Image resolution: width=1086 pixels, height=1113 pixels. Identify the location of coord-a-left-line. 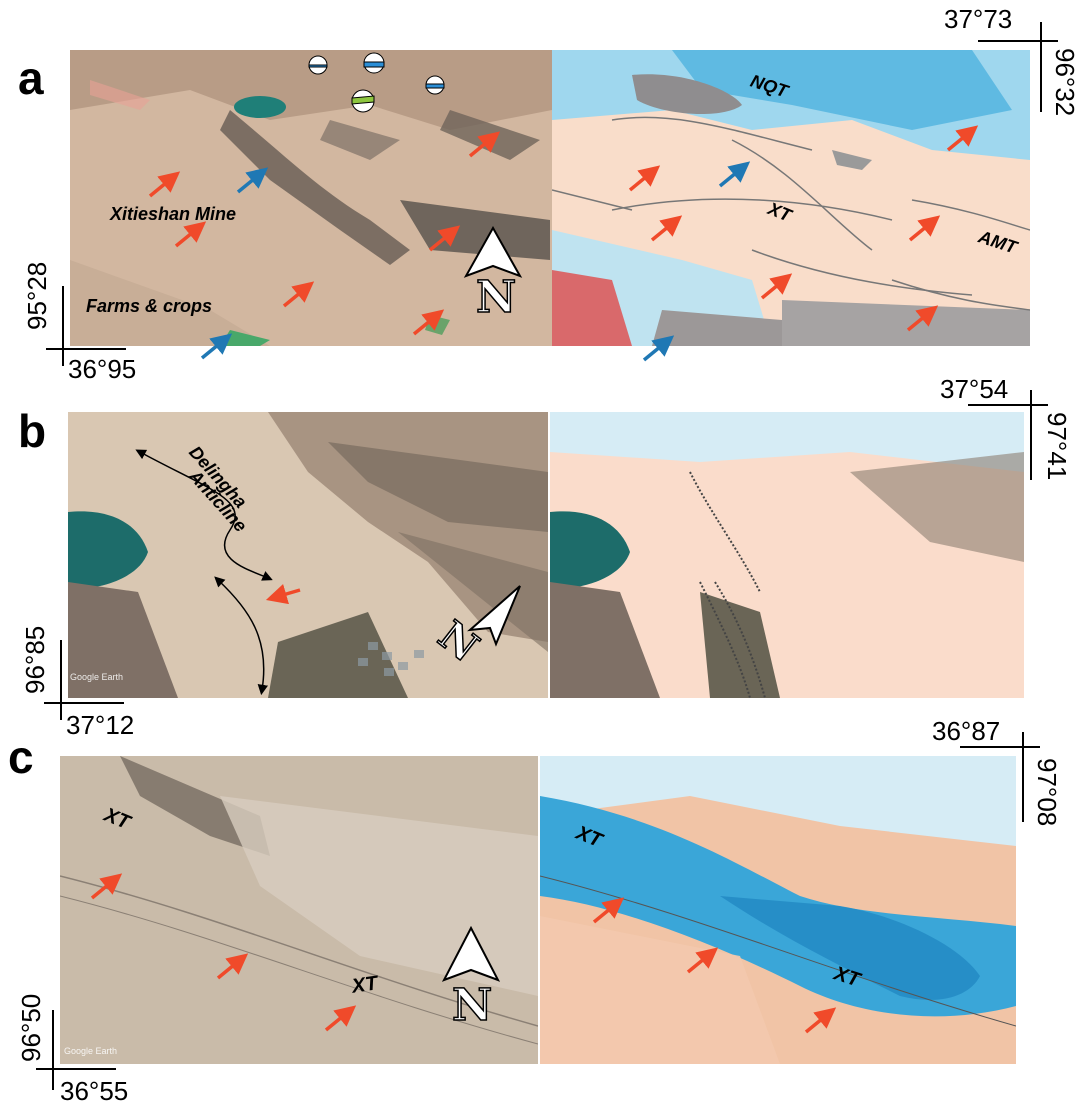
(63, 326).